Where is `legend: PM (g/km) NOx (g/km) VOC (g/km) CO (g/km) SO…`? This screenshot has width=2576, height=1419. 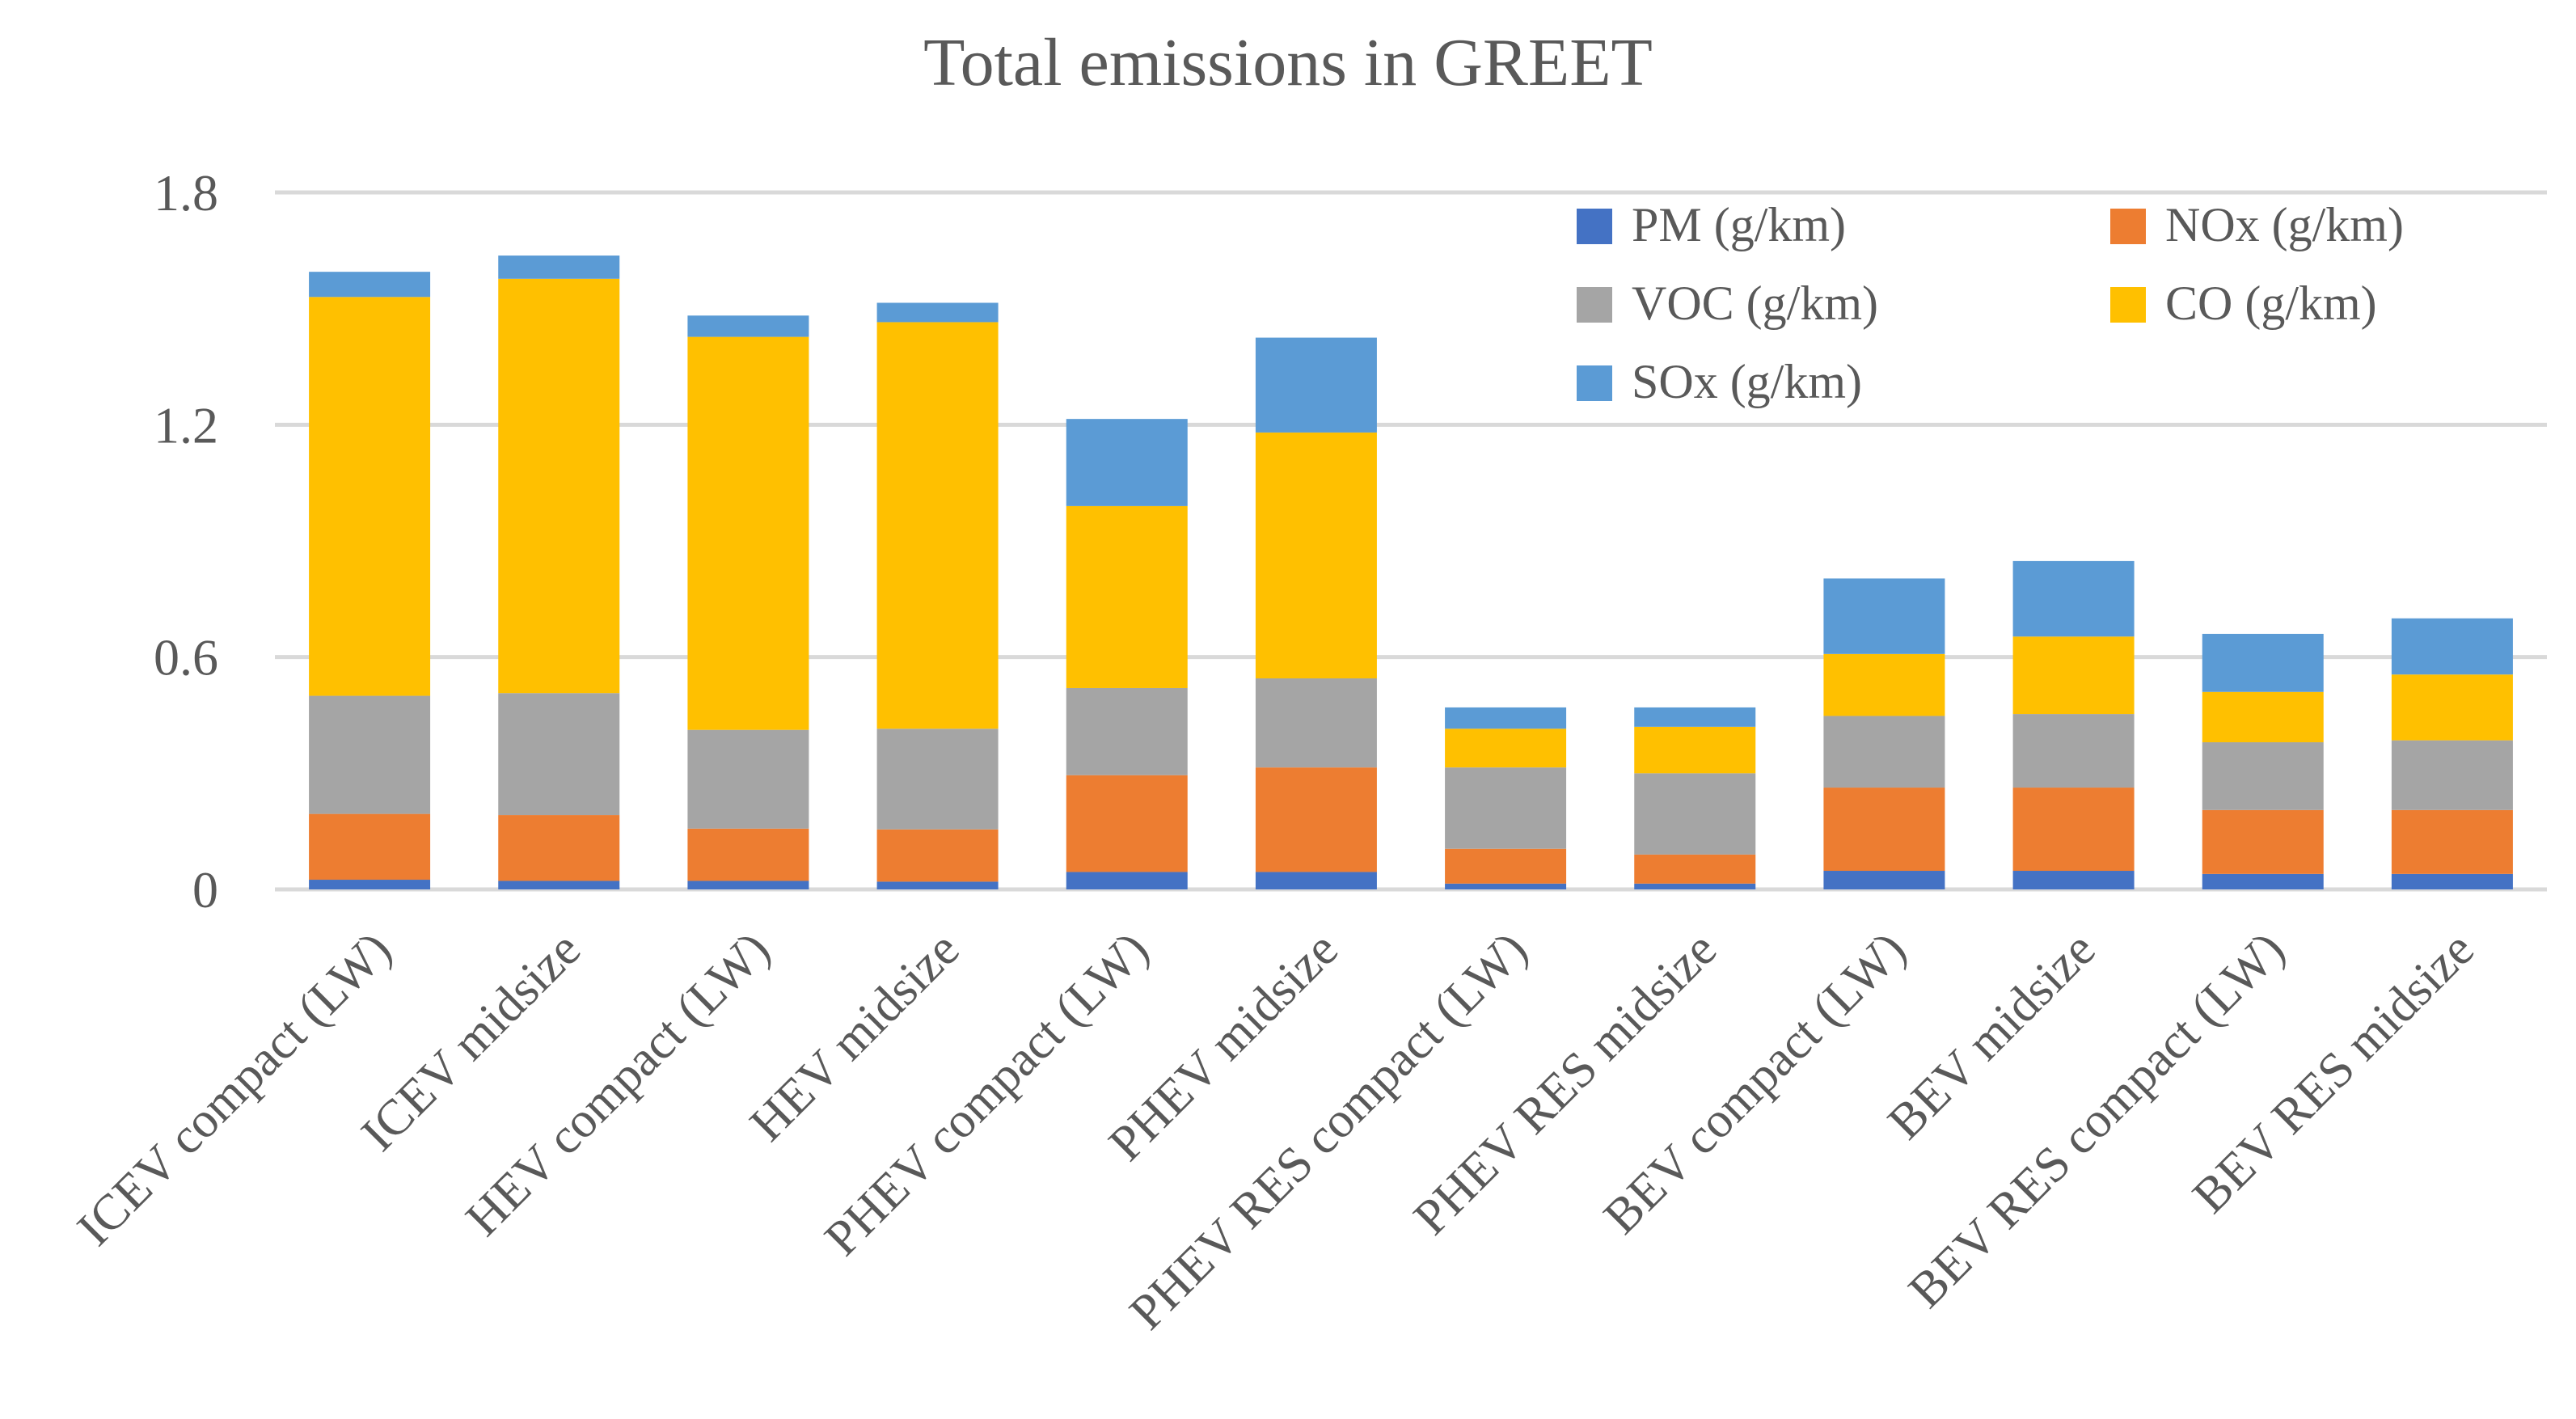
legend: PM (g/km) NOx (g/km) VOC (g/km) CO (g/km) SO… is located at coordinates (1990, 303).